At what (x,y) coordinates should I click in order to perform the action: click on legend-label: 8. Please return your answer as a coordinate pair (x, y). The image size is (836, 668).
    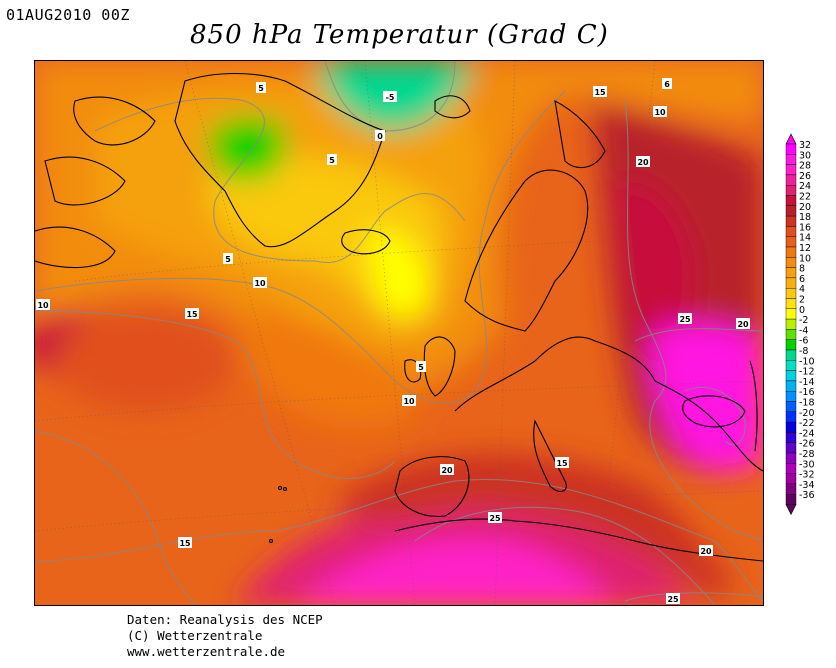
    Looking at the image, I should click on (802, 269).